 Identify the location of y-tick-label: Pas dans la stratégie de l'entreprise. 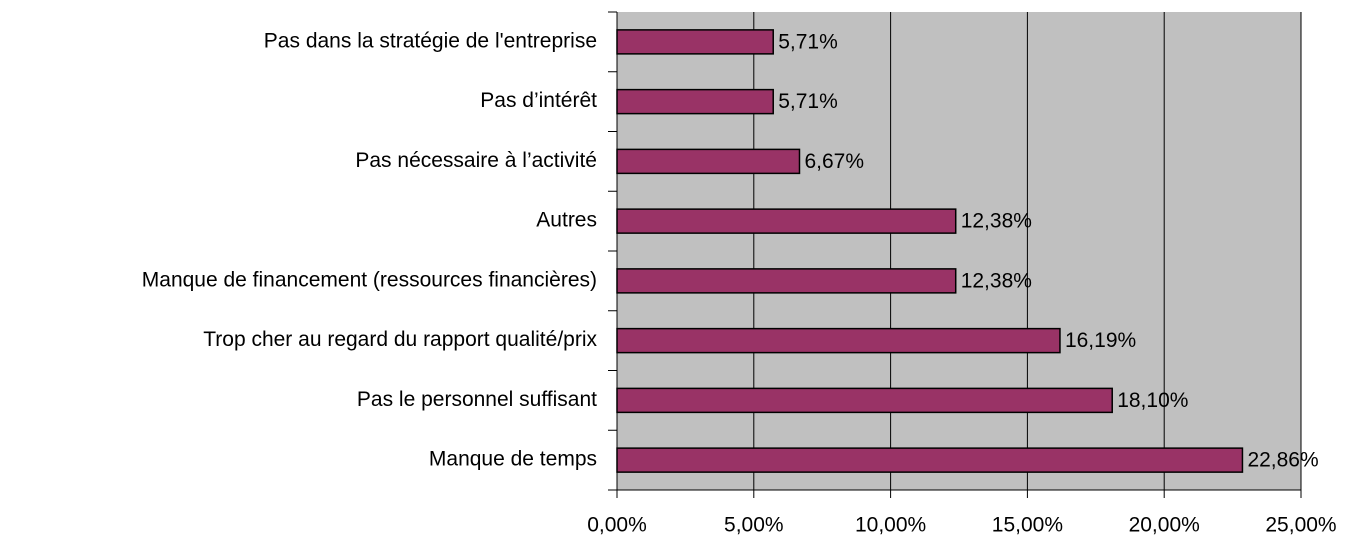
(430, 40).